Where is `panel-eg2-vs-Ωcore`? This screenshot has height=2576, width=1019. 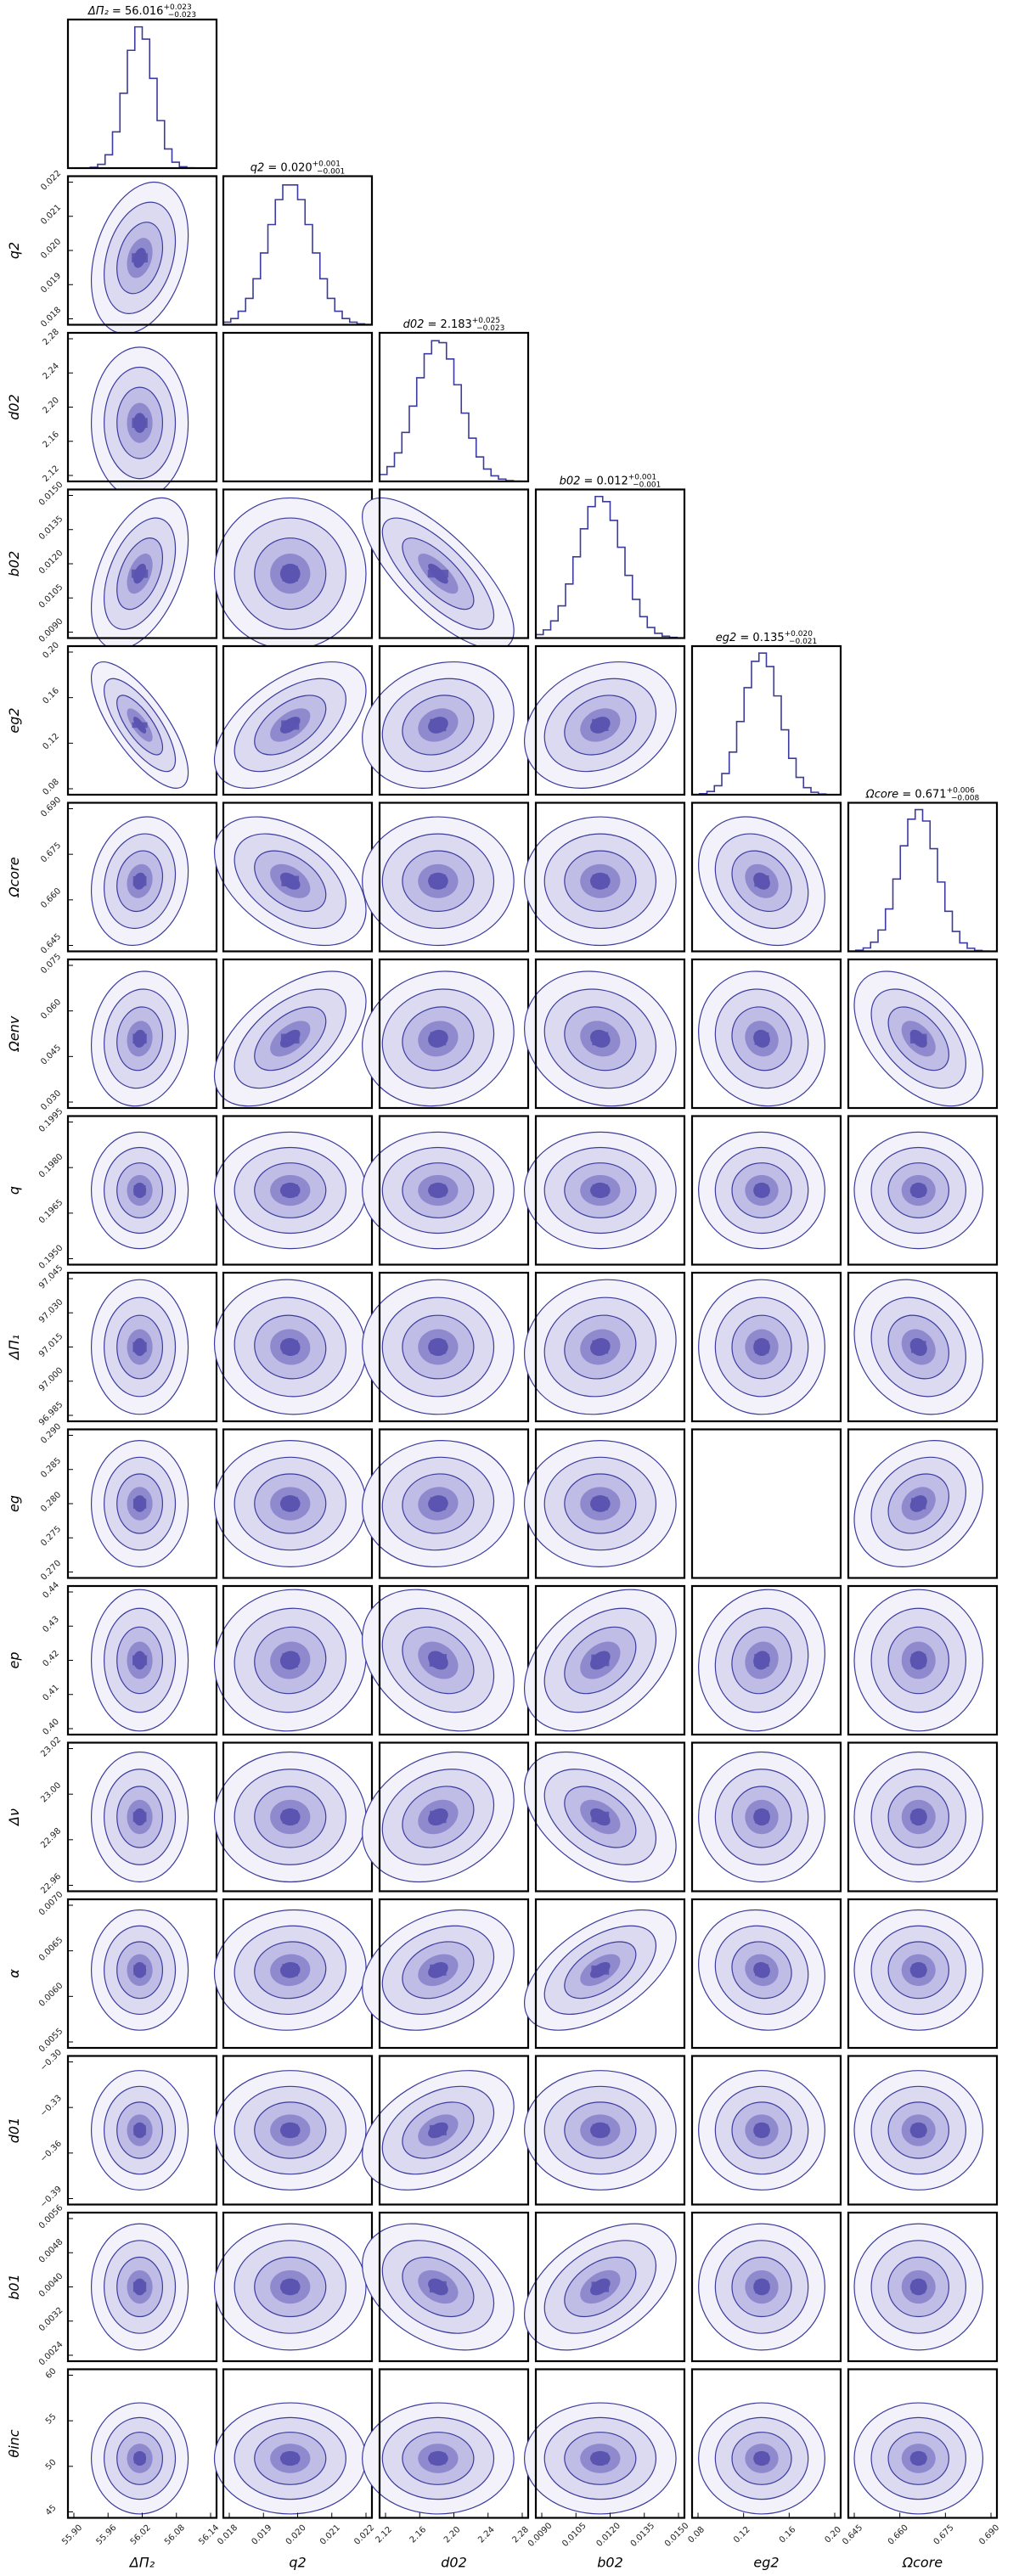
panel-eg2-vs-Ωcore is located at coordinates (766, 877).